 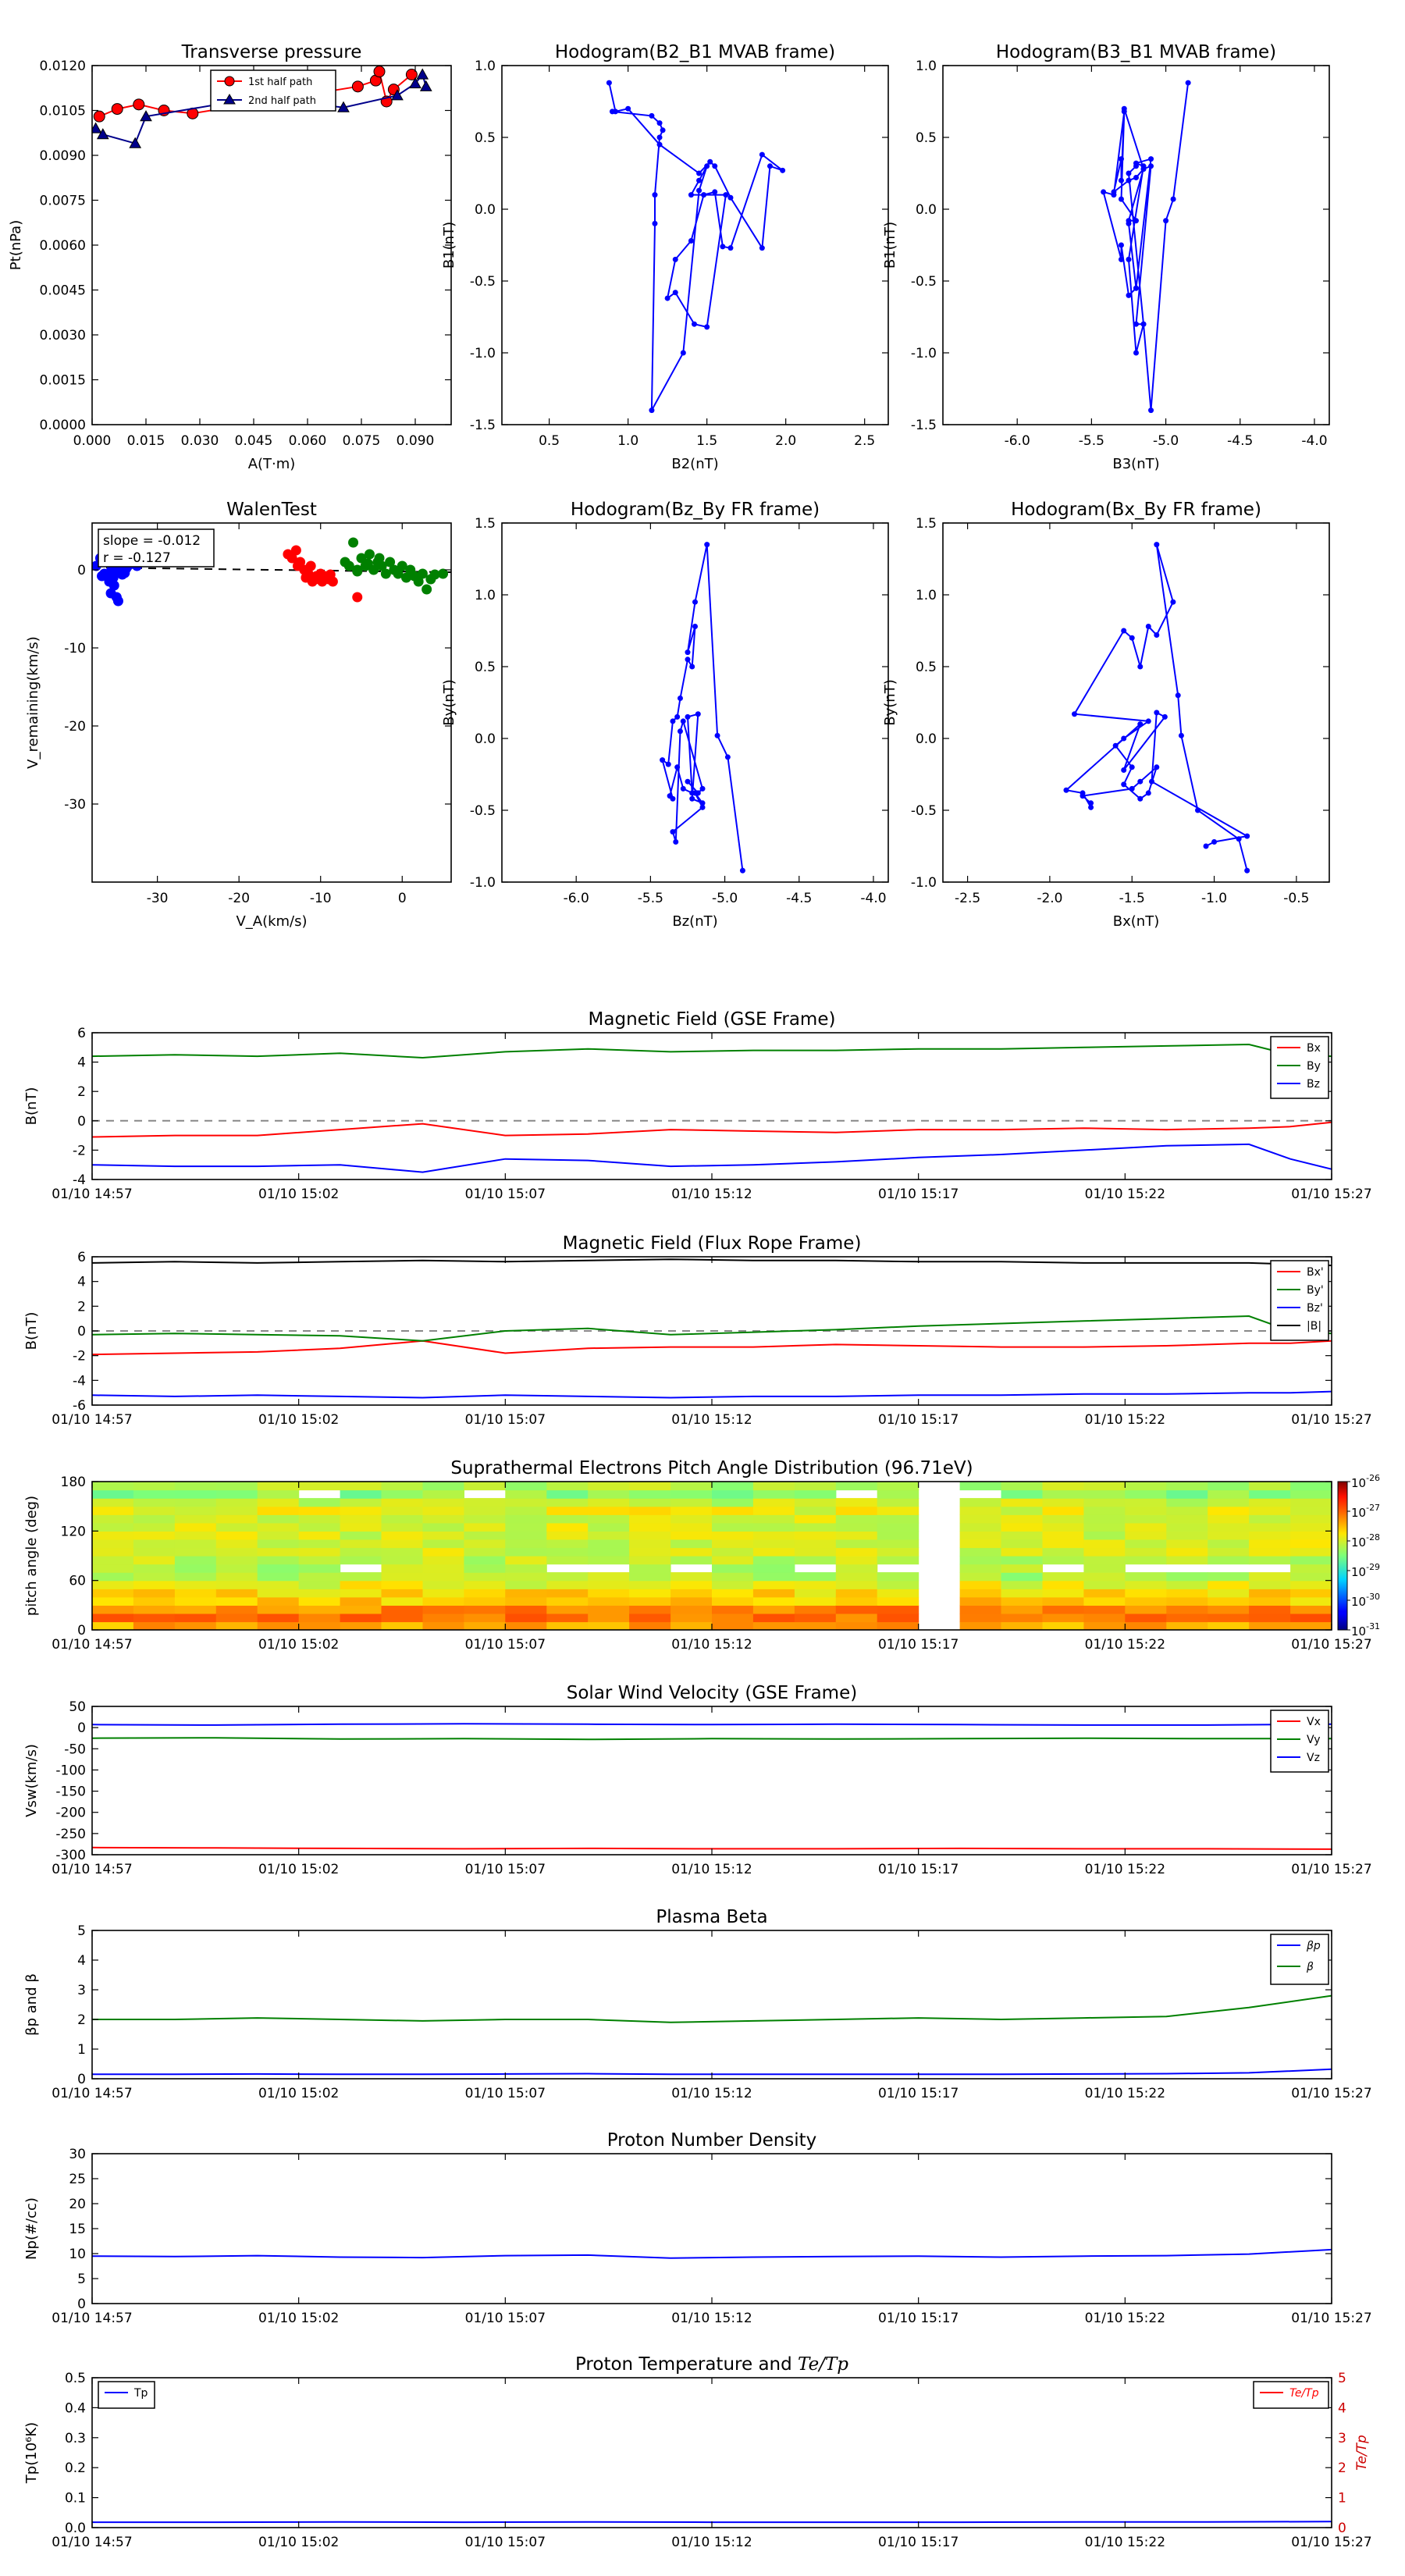 I want to click on y-tick-label: 0.5, so click(x=485, y=667).